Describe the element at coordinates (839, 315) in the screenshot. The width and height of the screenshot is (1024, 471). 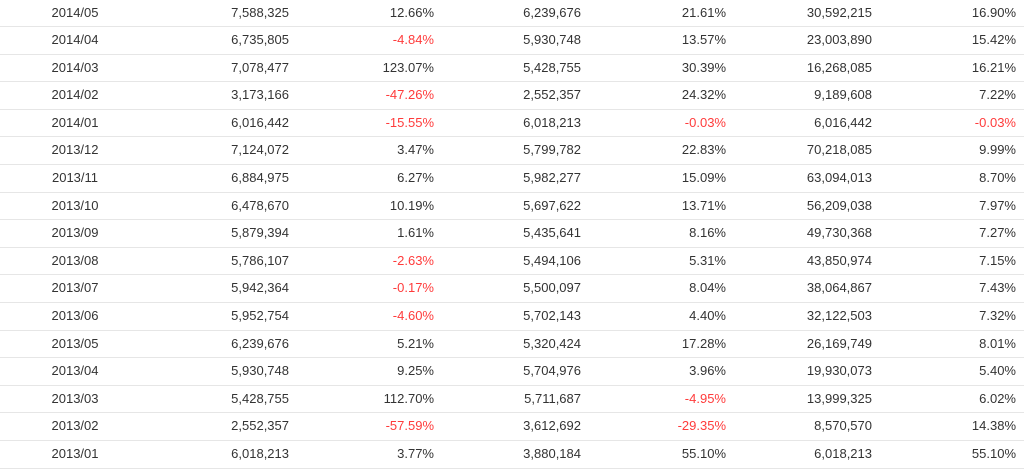
I see `value-3-cell: 32,122,503` at that location.